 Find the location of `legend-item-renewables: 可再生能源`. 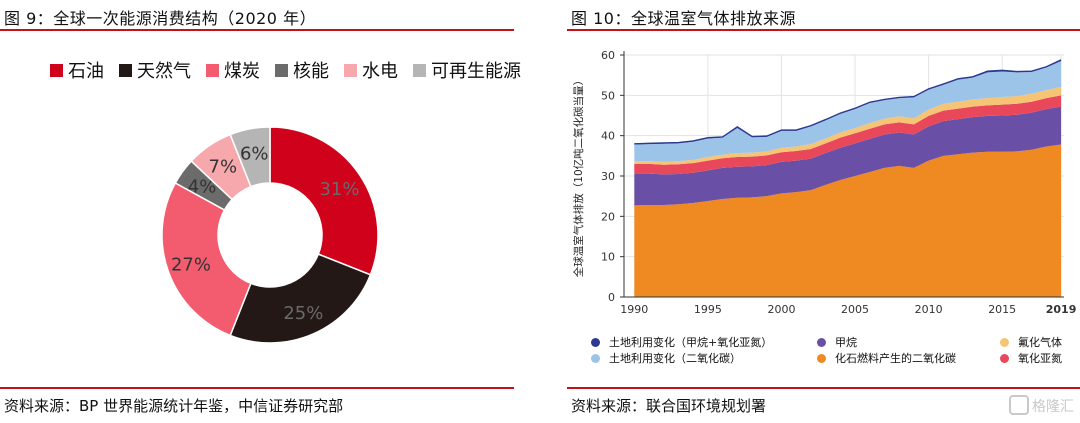

legend-item-renewables: 可再生能源 is located at coordinates (467, 70).